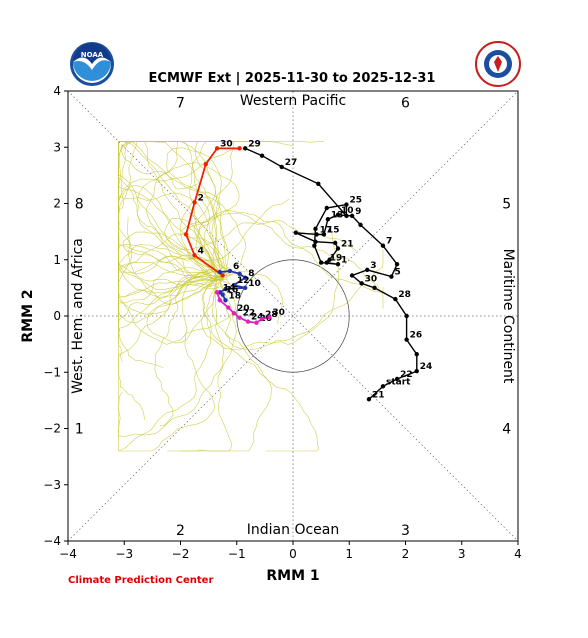 The height and width of the screenshot is (638, 588). What do you see at coordinates (28, 315) in the screenshot?
I see `y-axis-label: RMM 2` at bounding box center [28, 315].